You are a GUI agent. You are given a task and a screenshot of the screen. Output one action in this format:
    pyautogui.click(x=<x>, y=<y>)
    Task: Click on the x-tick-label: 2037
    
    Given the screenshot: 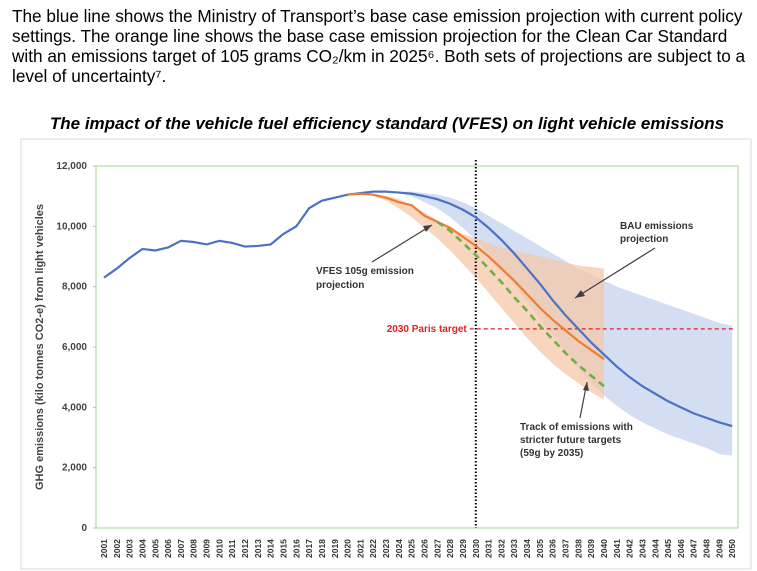 What is the action you would take?
    pyautogui.click(x=566, y=548)
    